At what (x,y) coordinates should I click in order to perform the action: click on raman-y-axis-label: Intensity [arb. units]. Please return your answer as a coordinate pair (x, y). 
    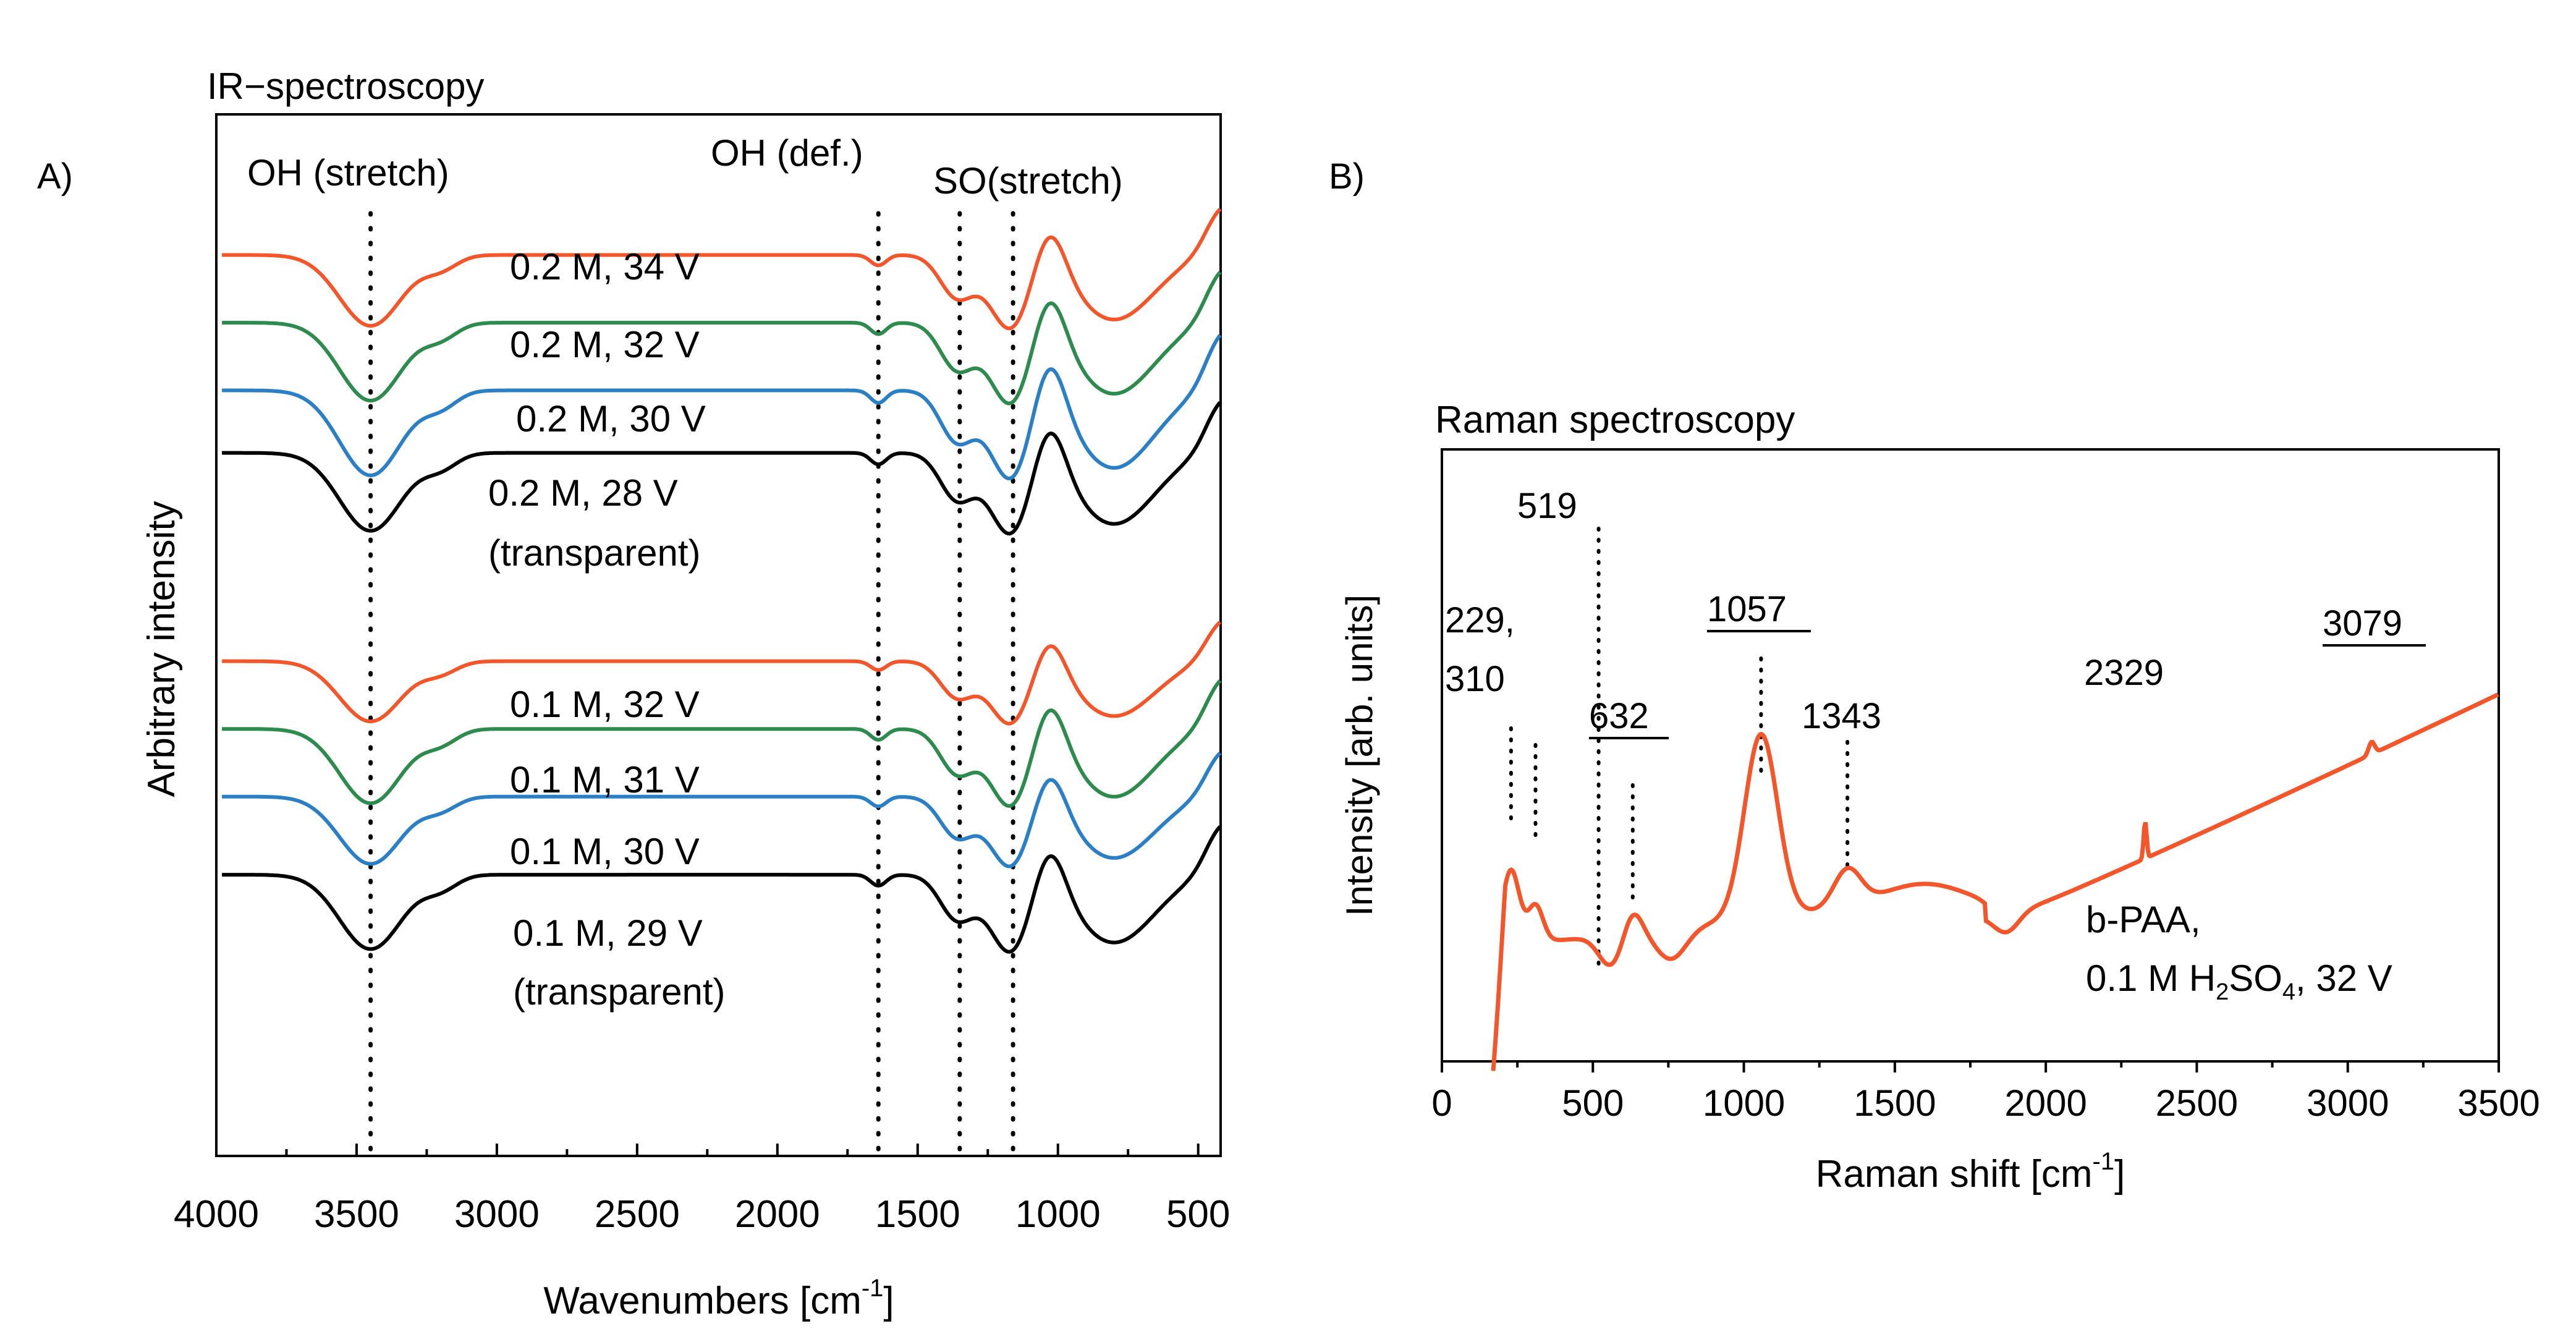
    Looking at the image, I should click on (1359, 756).